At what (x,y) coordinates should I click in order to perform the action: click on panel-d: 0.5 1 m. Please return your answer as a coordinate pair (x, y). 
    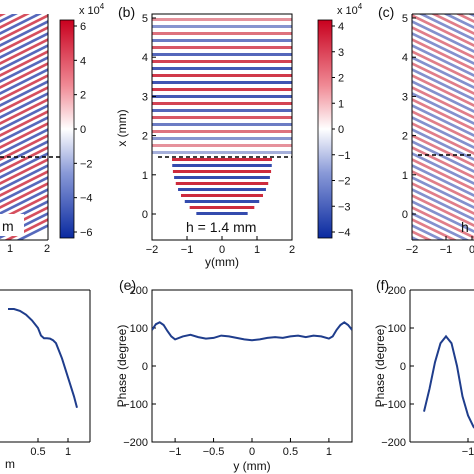
    Looking at the image, I should click on (45, 380).